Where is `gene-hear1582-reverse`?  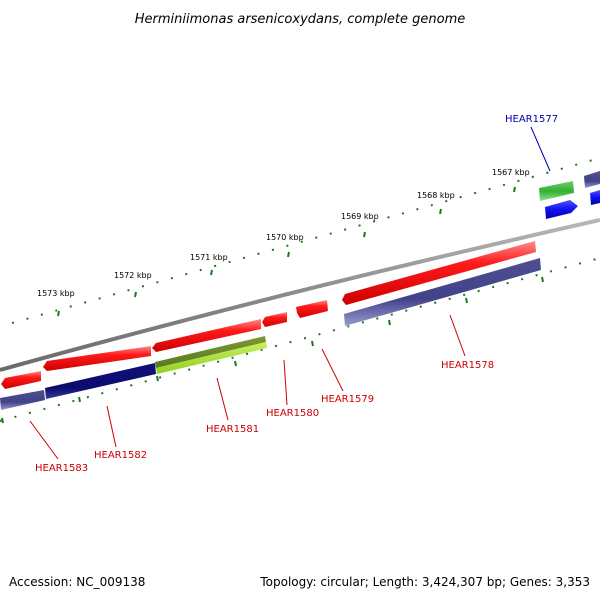
gene-hear1582-reverse is located at coordinates (100, 381).